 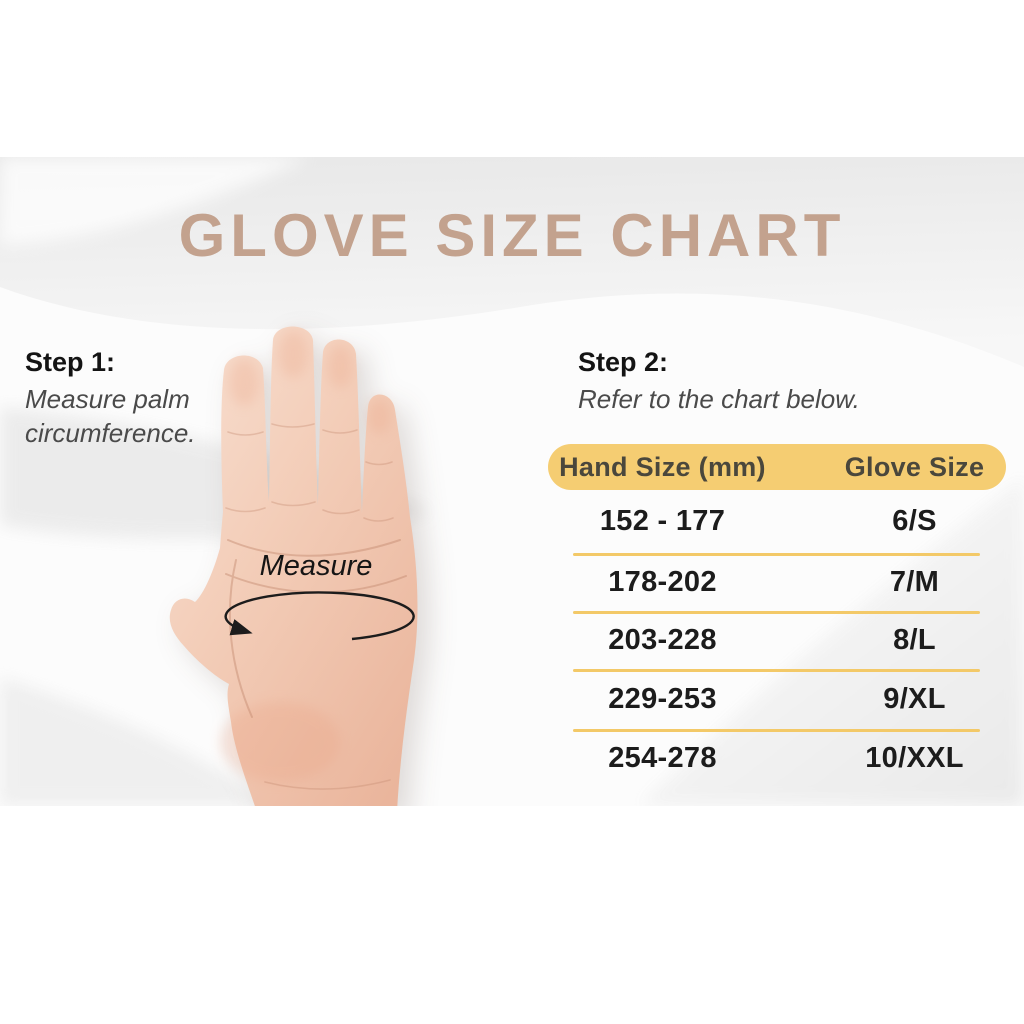 I want to click on hand-illustration: Measure, so click(x=300, y=559).